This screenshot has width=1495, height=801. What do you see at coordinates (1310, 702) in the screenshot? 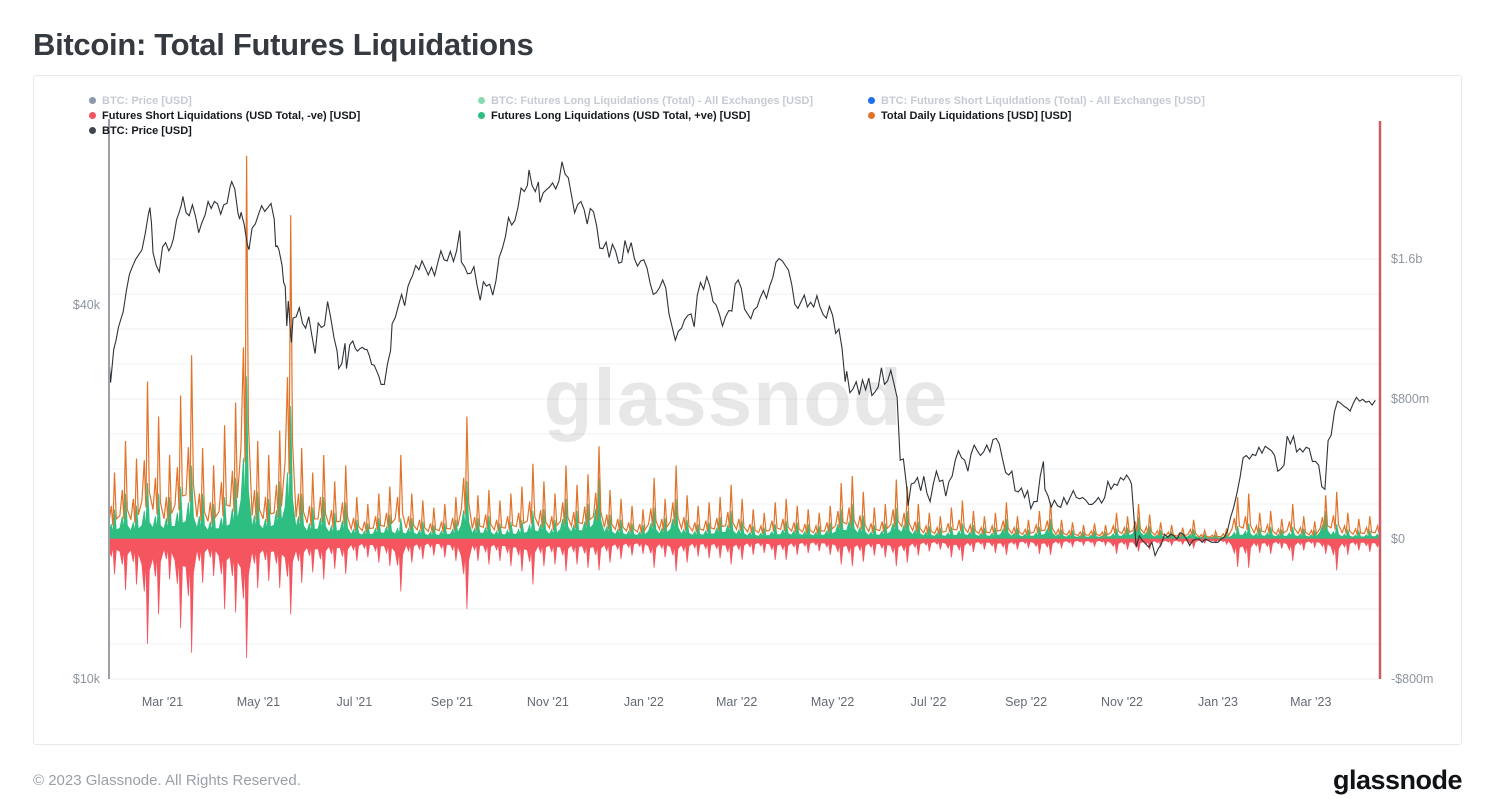
I see `x-axis-tick-label: Mar '23` at bounding box center [1310, 702].